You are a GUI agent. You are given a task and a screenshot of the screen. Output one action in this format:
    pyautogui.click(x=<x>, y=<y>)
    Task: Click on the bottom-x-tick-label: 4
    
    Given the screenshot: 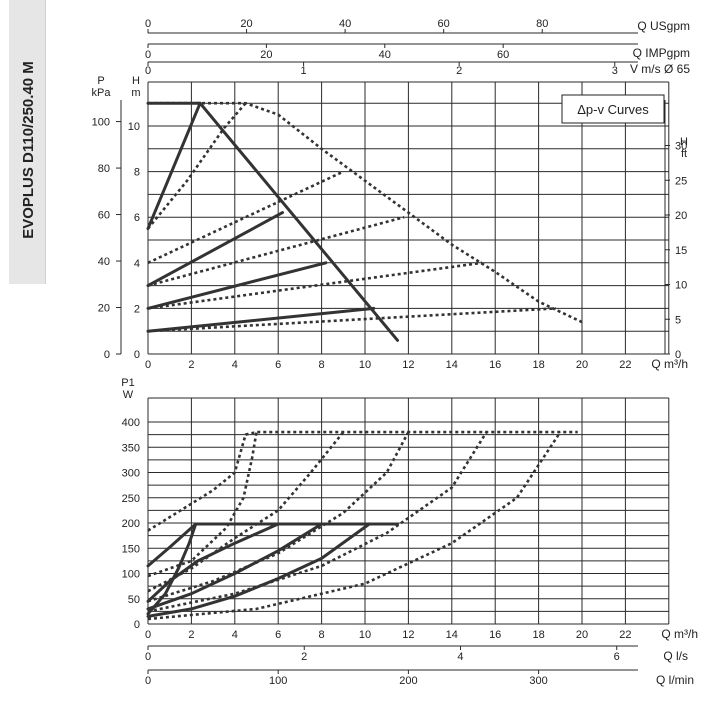 What is the action you would take?
    pyautogui.click(x=235, y=635)
    